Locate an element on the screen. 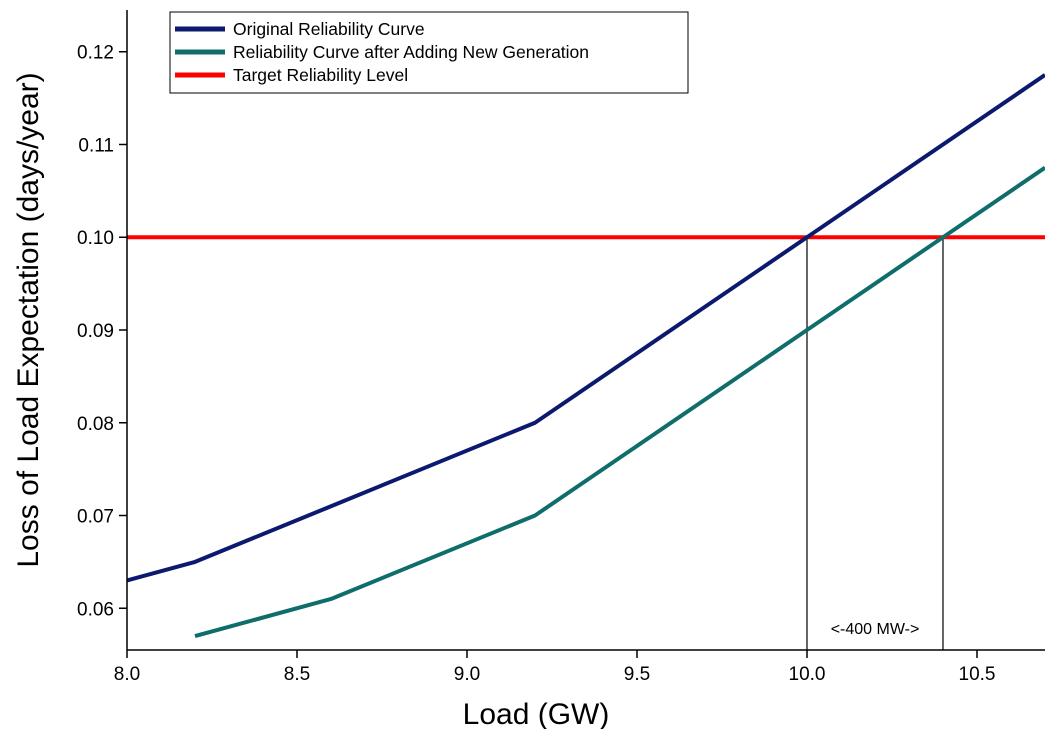  y-tick-label: 0.06 is located at coordinates (95, 609).